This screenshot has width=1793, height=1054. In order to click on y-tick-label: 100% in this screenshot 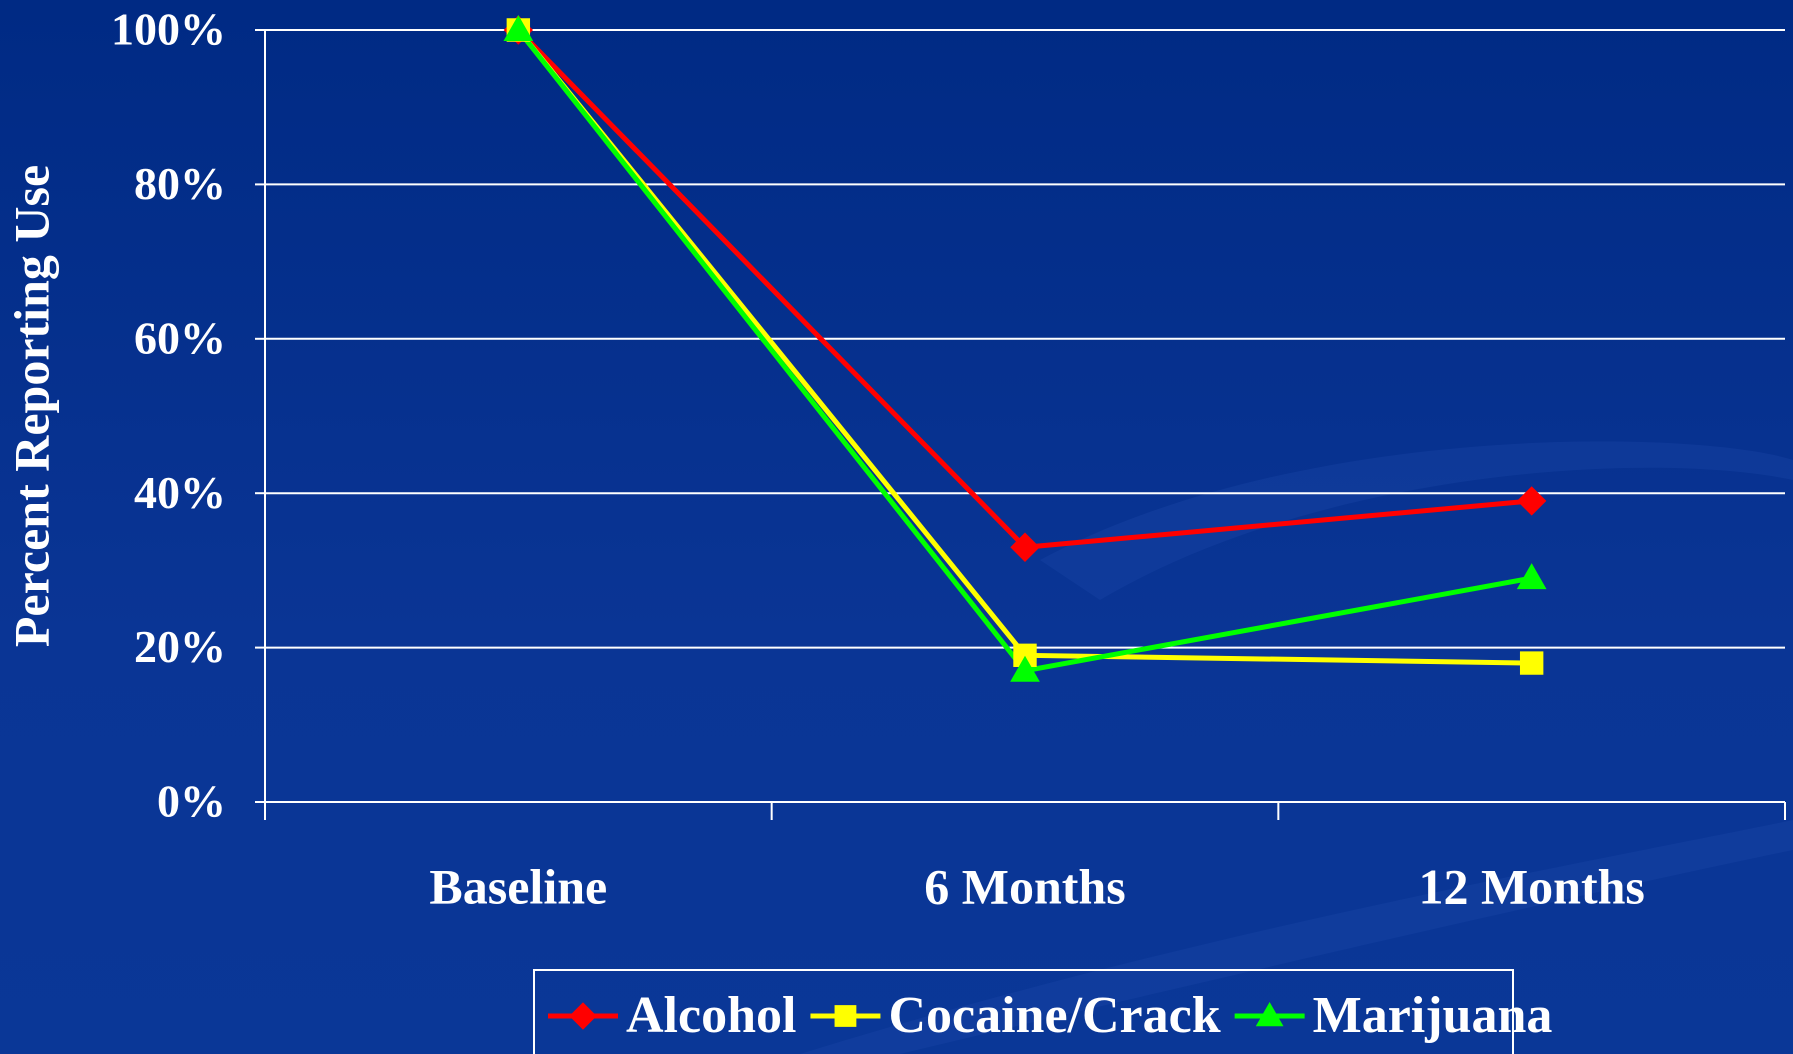, I will do `click(168, 29)`.